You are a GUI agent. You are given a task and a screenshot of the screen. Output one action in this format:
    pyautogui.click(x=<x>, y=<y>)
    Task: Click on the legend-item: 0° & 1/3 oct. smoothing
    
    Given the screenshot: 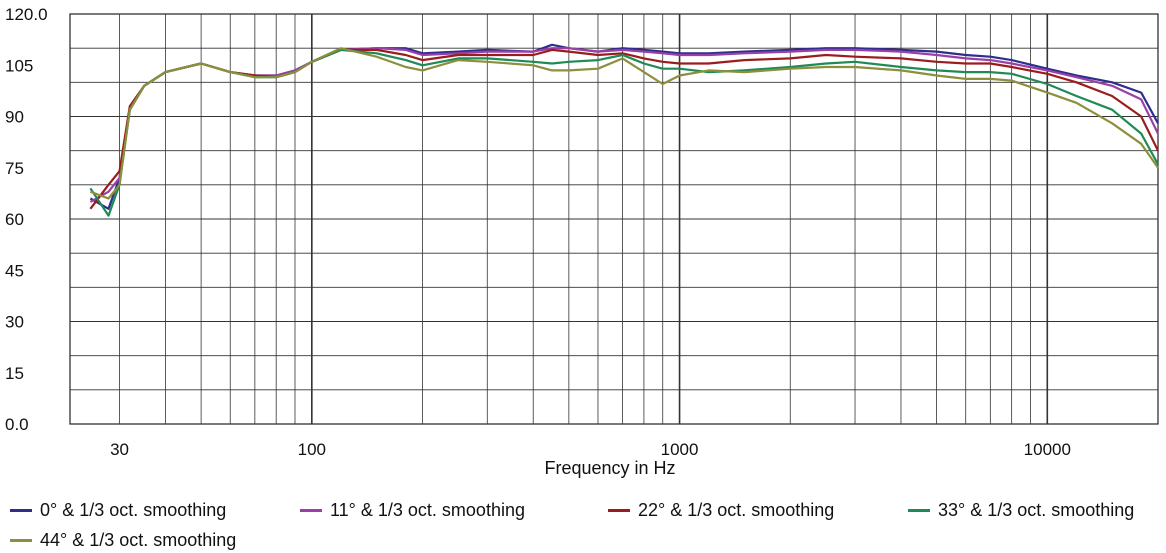 What is the action you would take?
    pyautogui.click(x=118, y=510)
    